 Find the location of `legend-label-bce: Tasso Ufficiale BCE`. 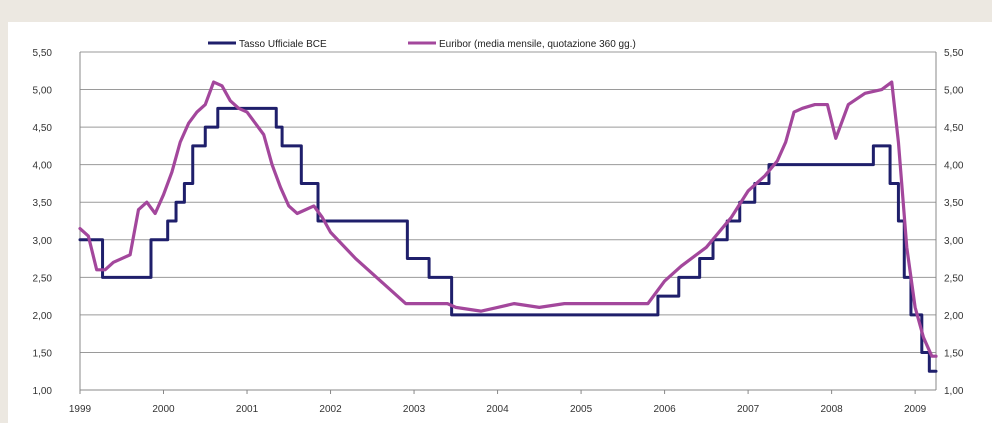

legend-label-bce: Tasso Ufficiale BCE is located at coordinates (283, 44).